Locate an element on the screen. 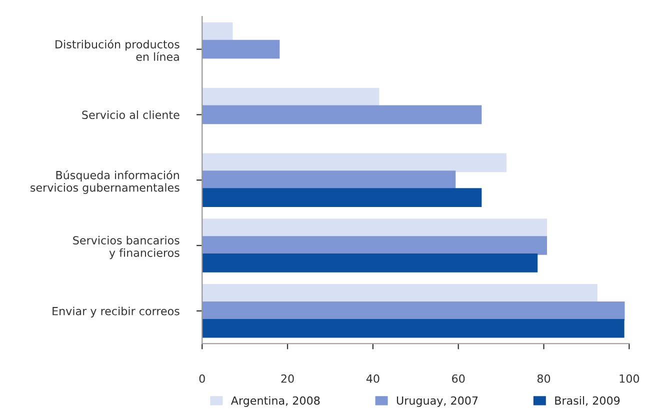 This screenshot has width=652, height=414. x-tick-label: 100 is located at coordinates (630, 378).